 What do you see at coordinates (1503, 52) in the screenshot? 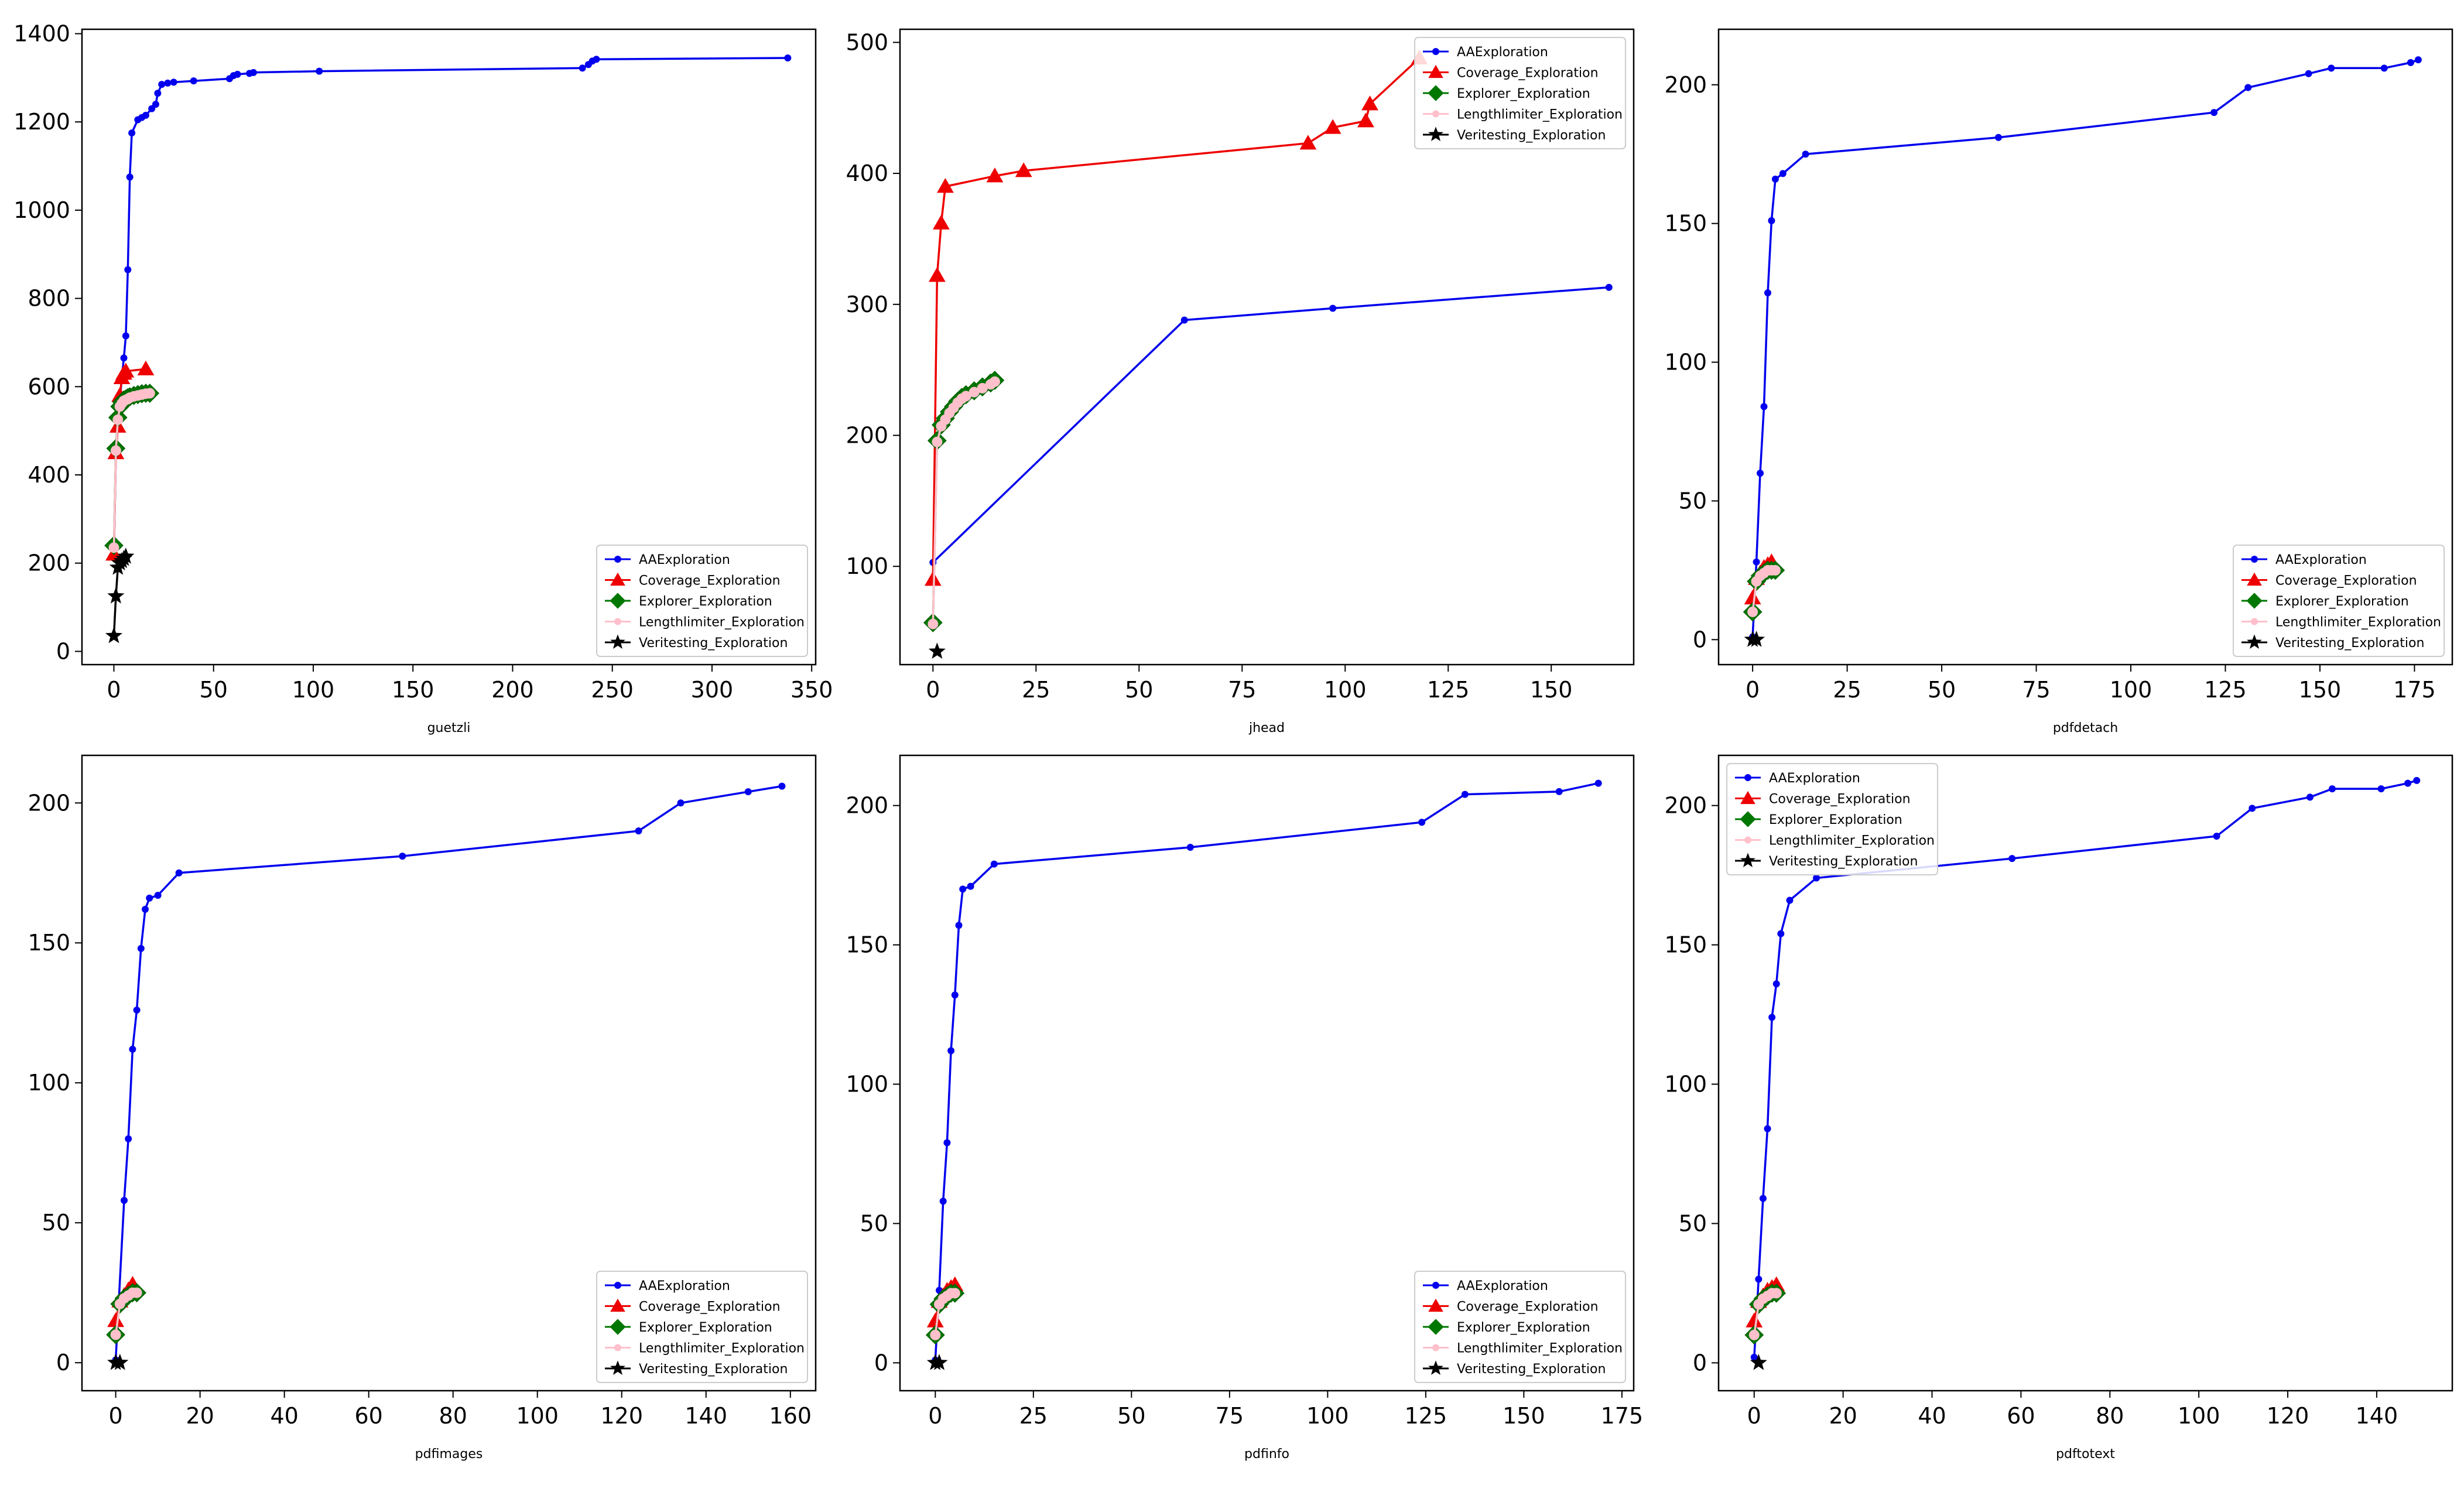
I see `legend-label: AAExploration` at bounding box center [1503, 52].